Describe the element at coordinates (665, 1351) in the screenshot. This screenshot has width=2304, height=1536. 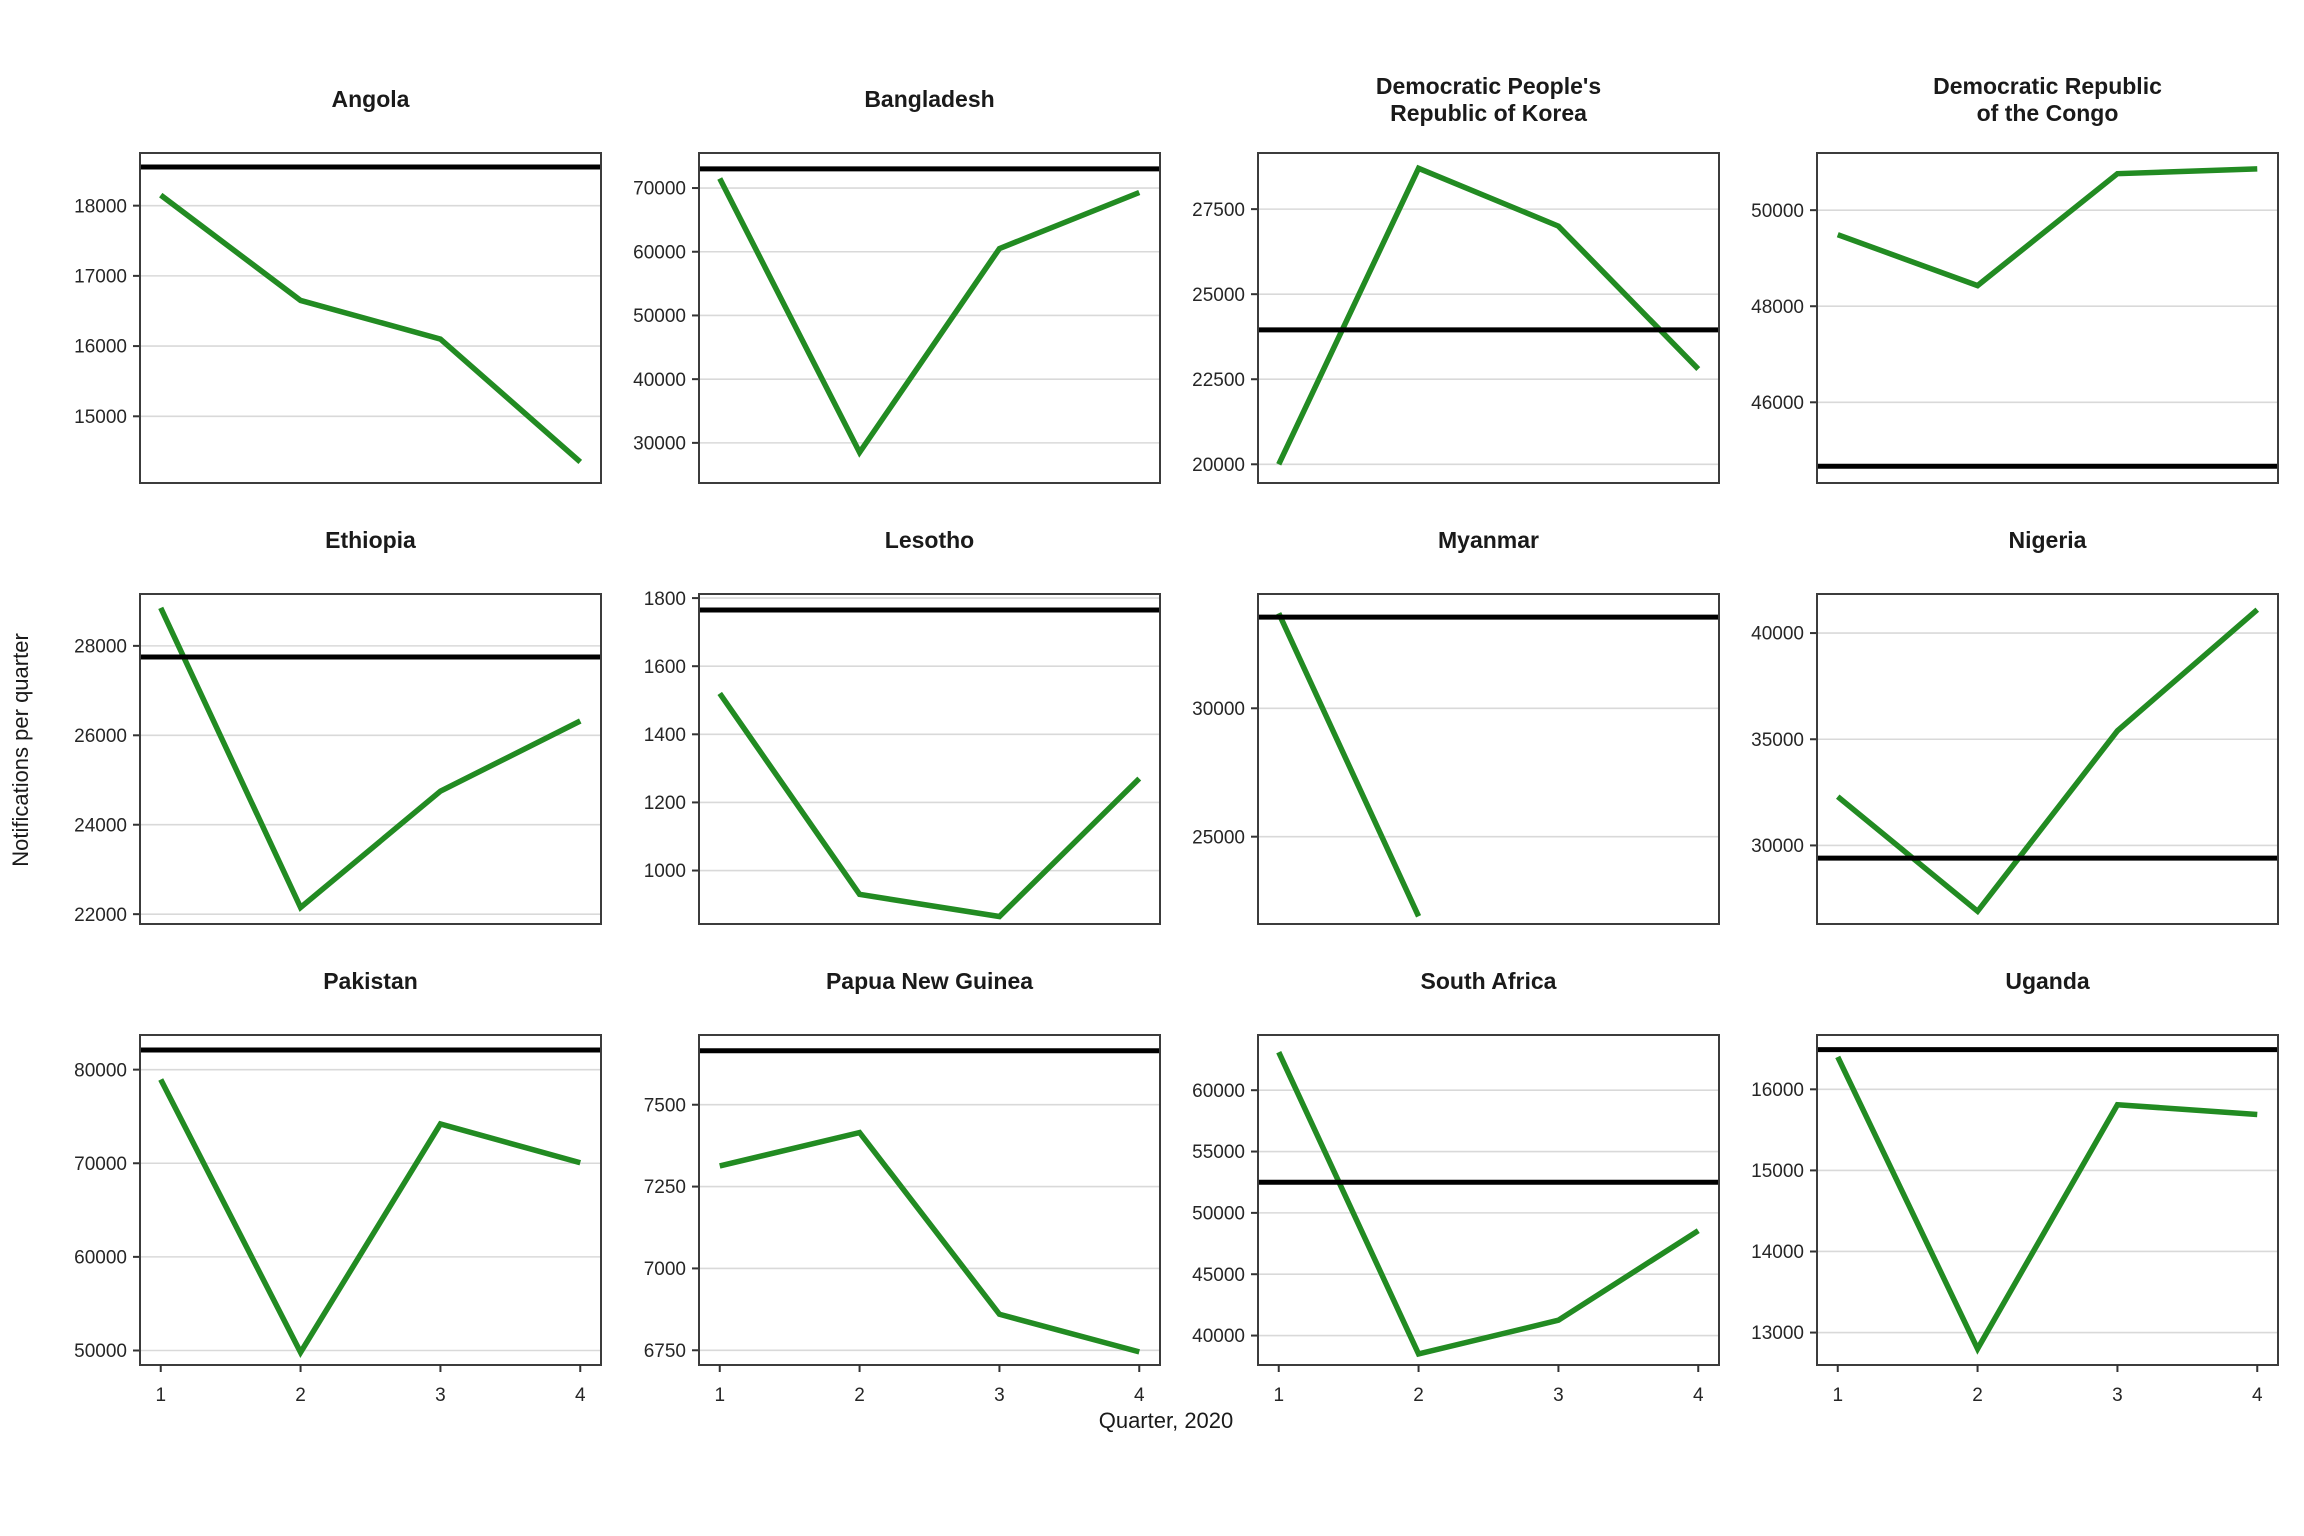
I see `y-tick-label: 6750` at that location.